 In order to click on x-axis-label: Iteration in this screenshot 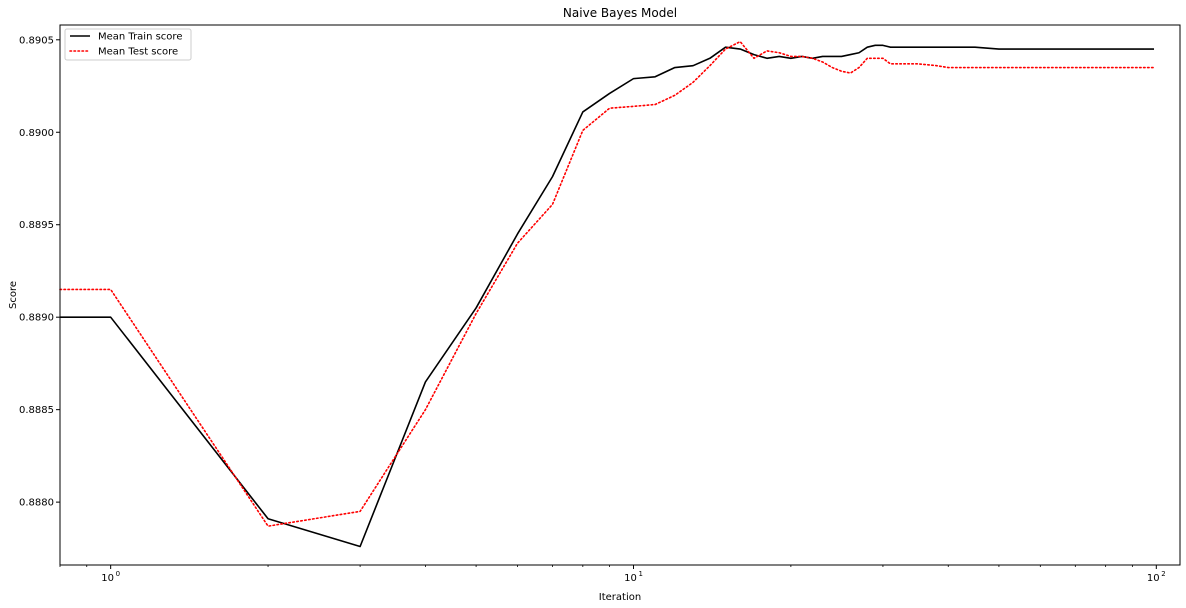, I will do `click(620, 597)`.